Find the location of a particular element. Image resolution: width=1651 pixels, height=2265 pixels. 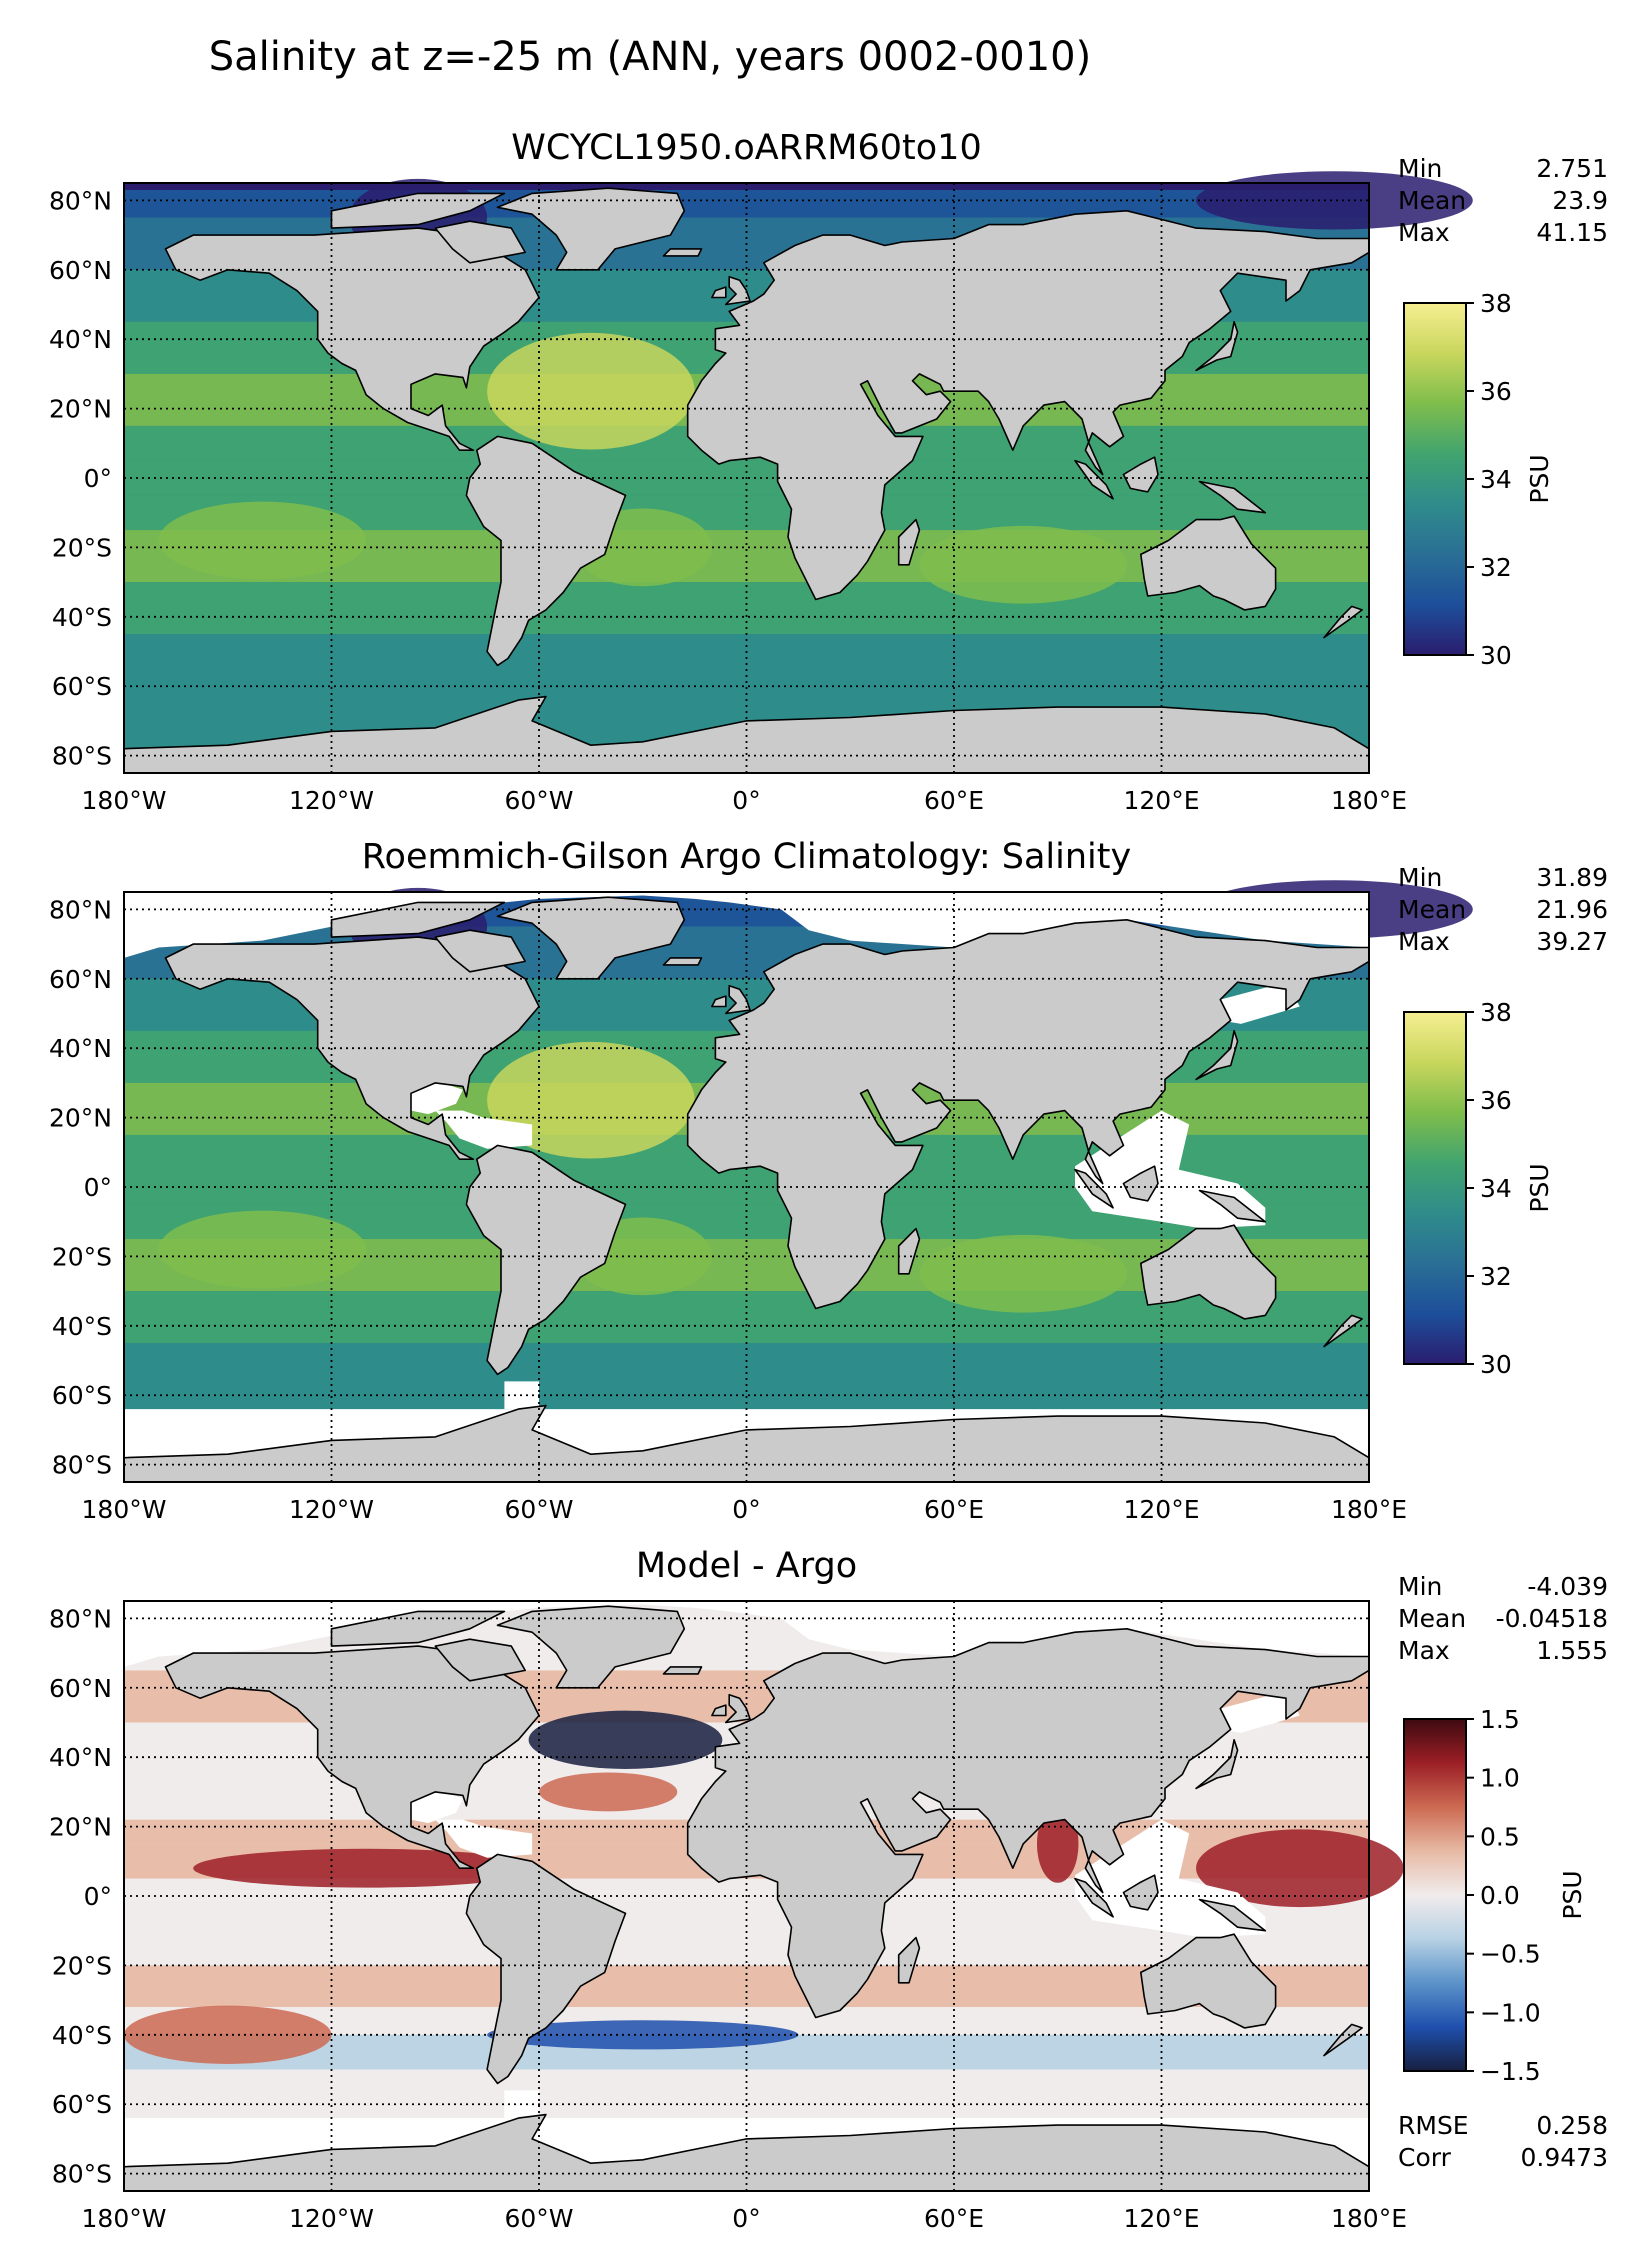

stat-row: Max 41.15 is located at coordinates (1503, 233).